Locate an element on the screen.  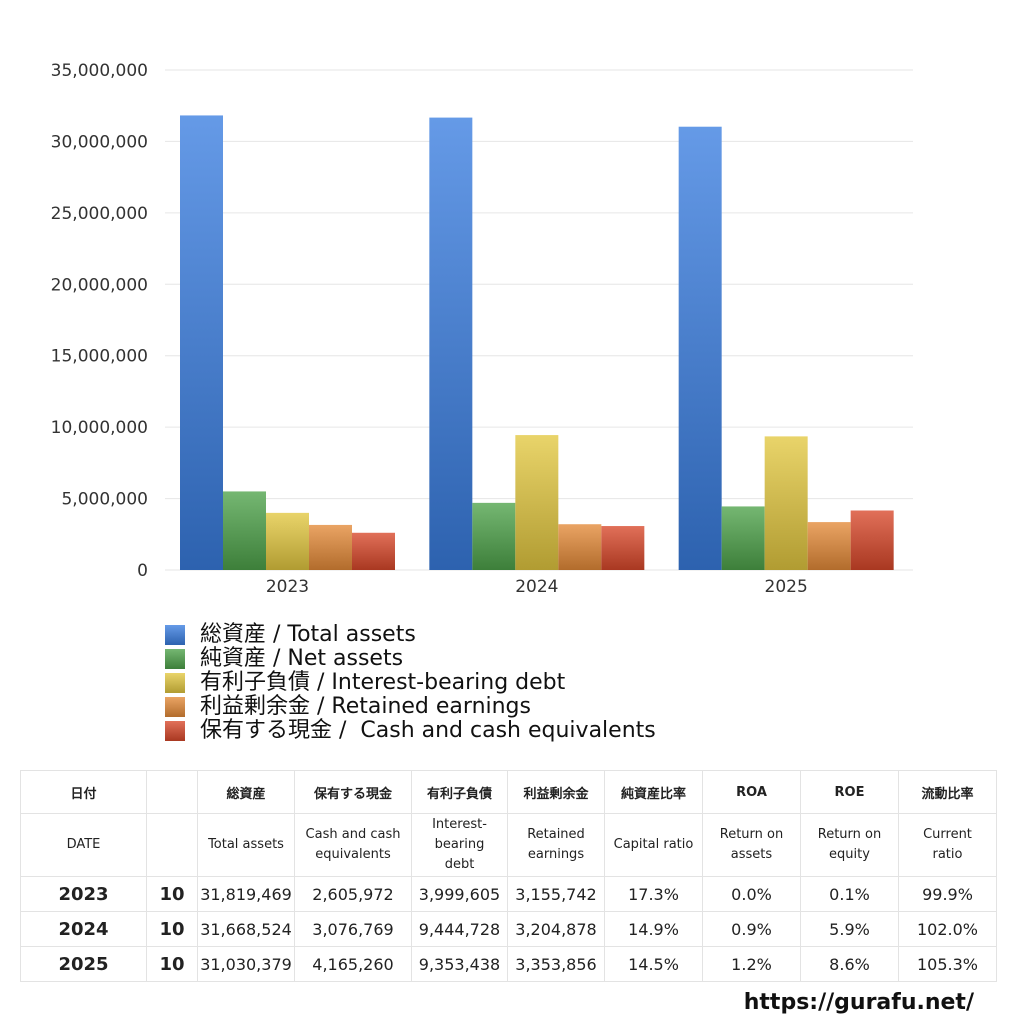
table-cell: 102.0% is located at coordinates (947, 929).